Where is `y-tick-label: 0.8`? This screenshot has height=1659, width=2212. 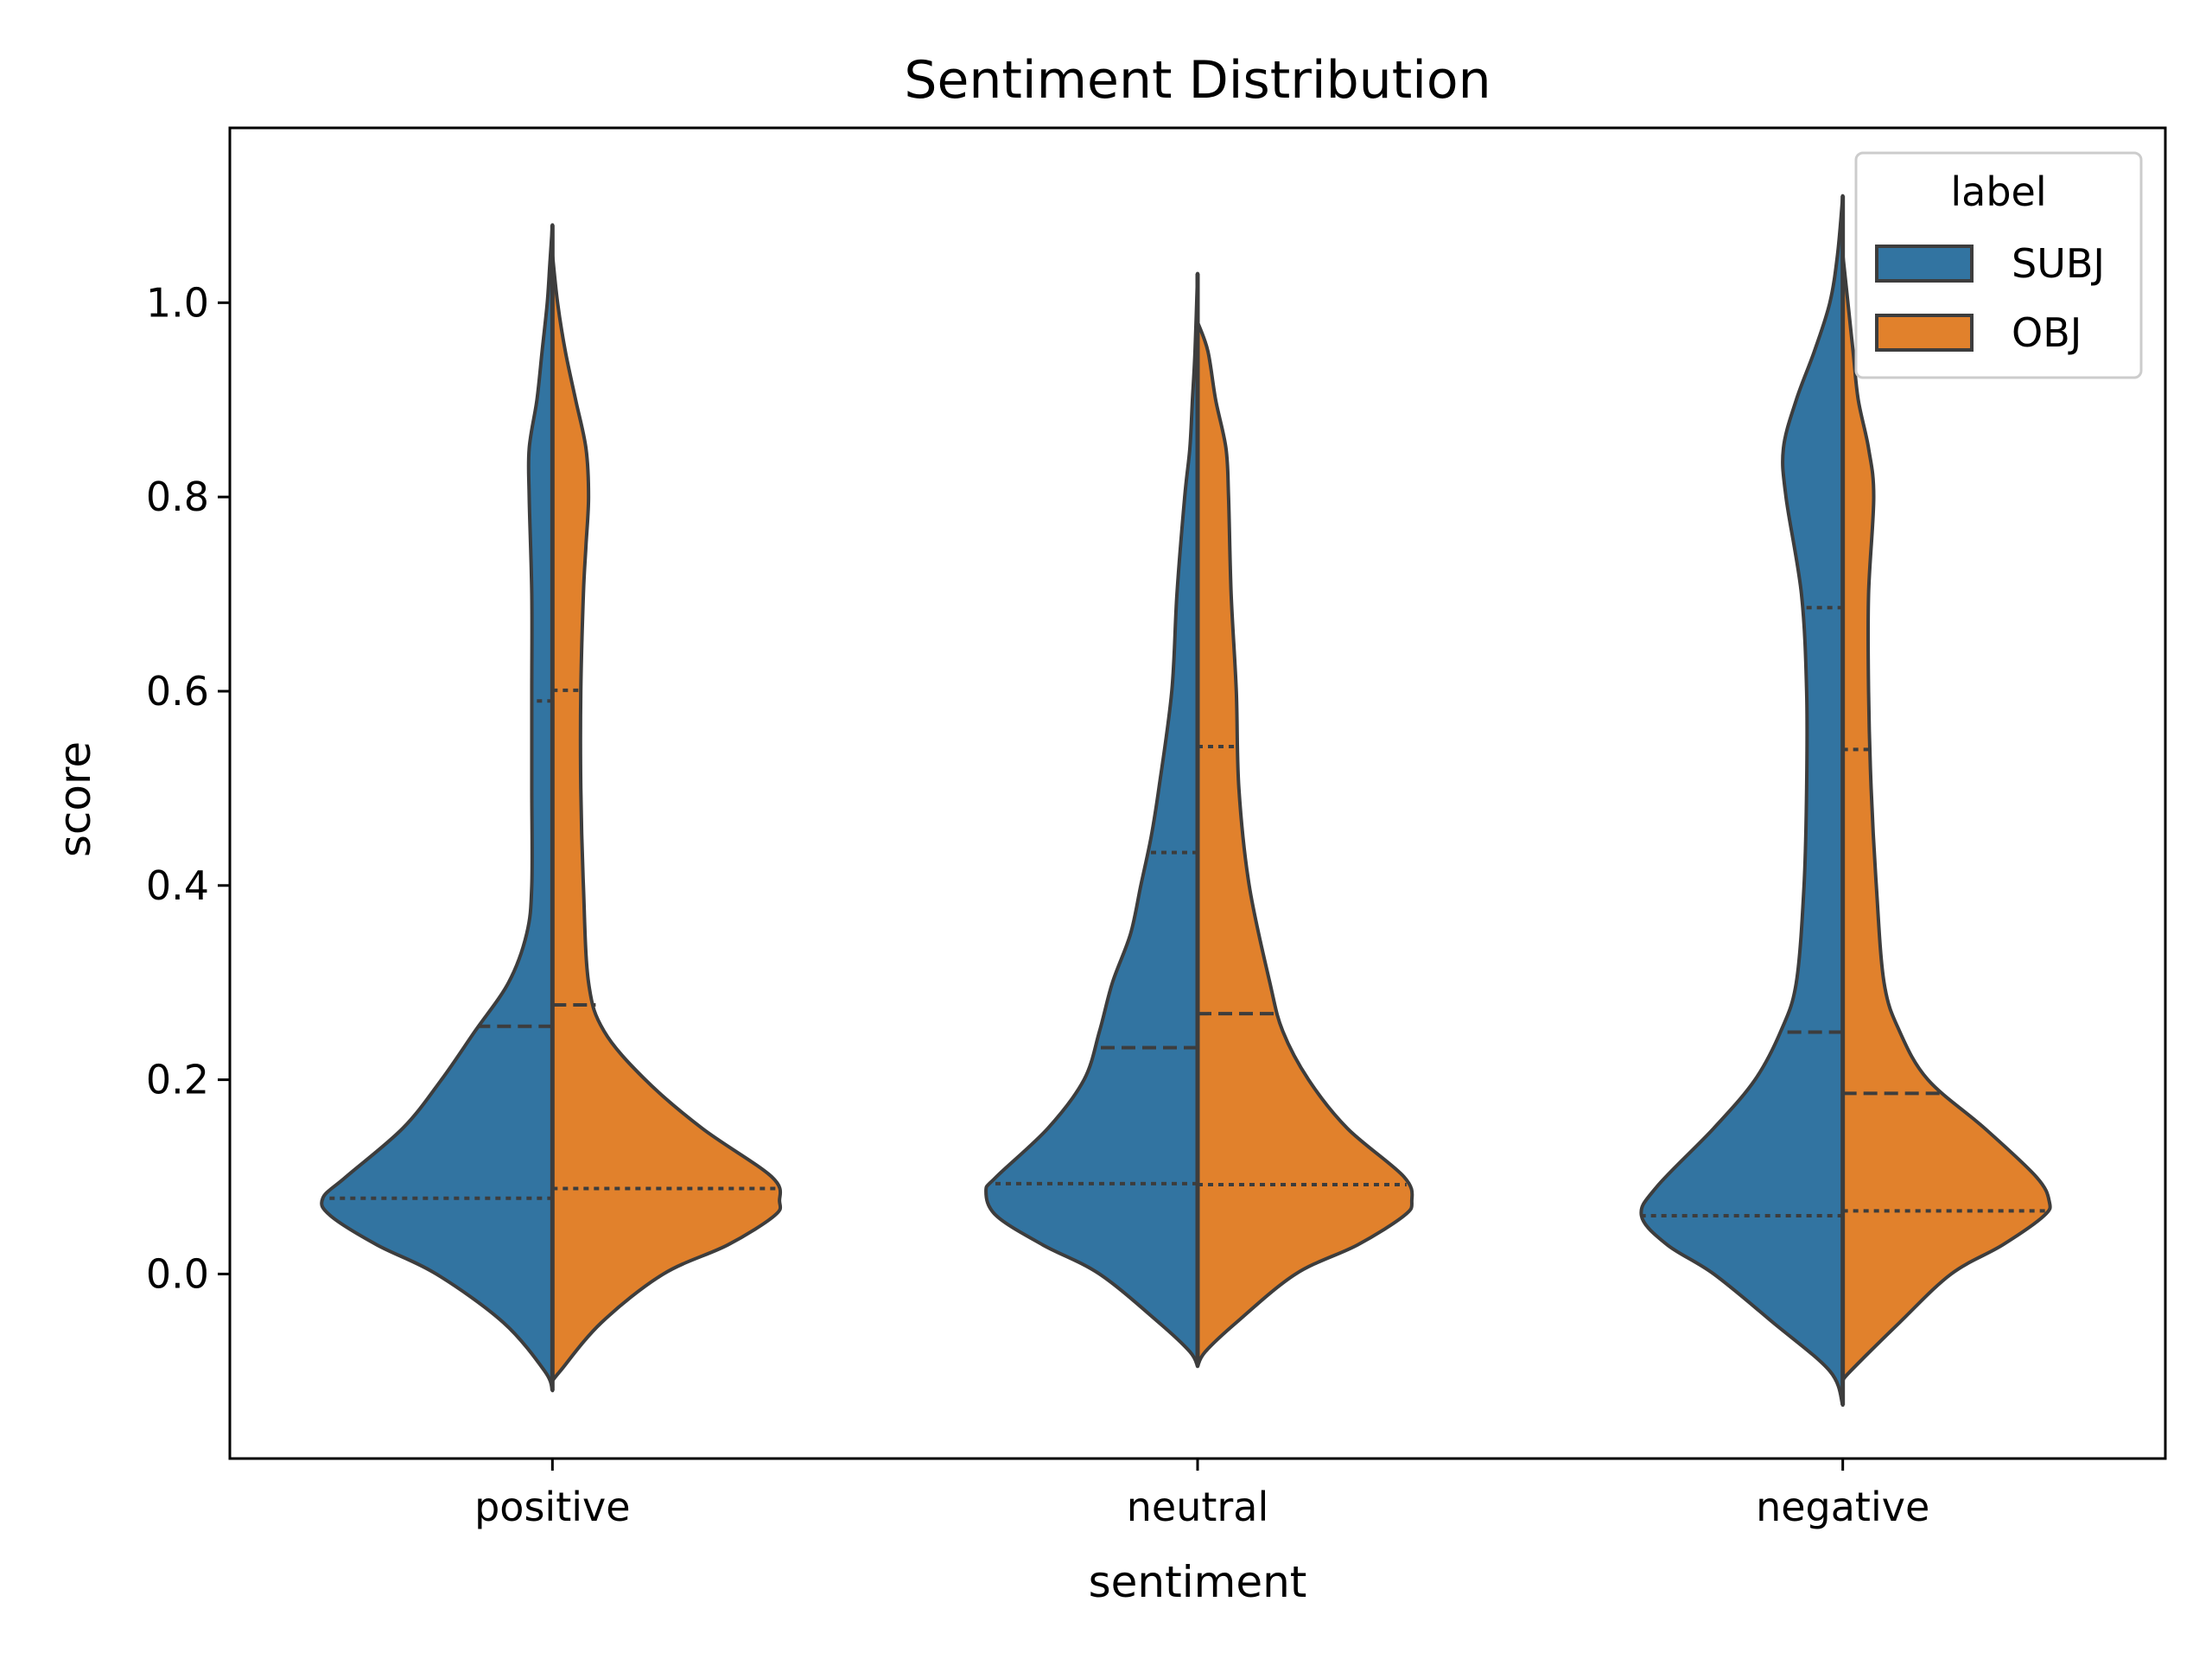
y-tick-label: 0.8 is located at coordinates (177, 497).